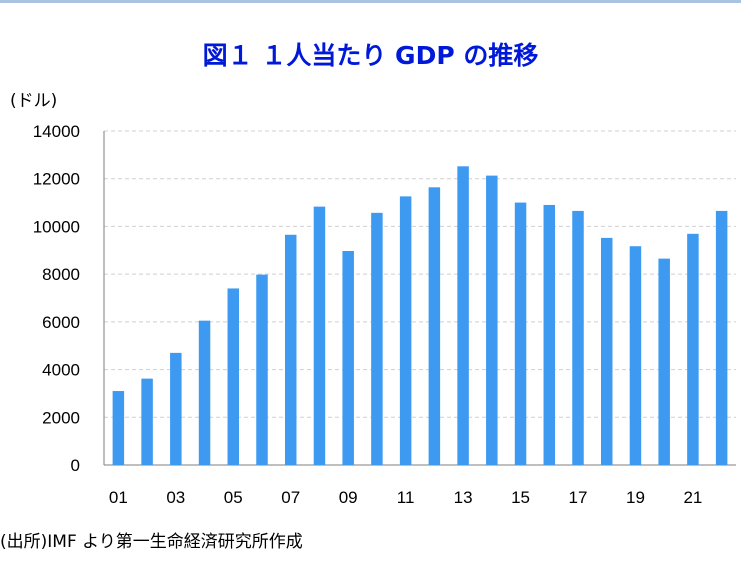 The image size is (741, 584). Describe the element at coordinates (520, 497) in the screenshot. I see `x-tick-label: 15` at that location.